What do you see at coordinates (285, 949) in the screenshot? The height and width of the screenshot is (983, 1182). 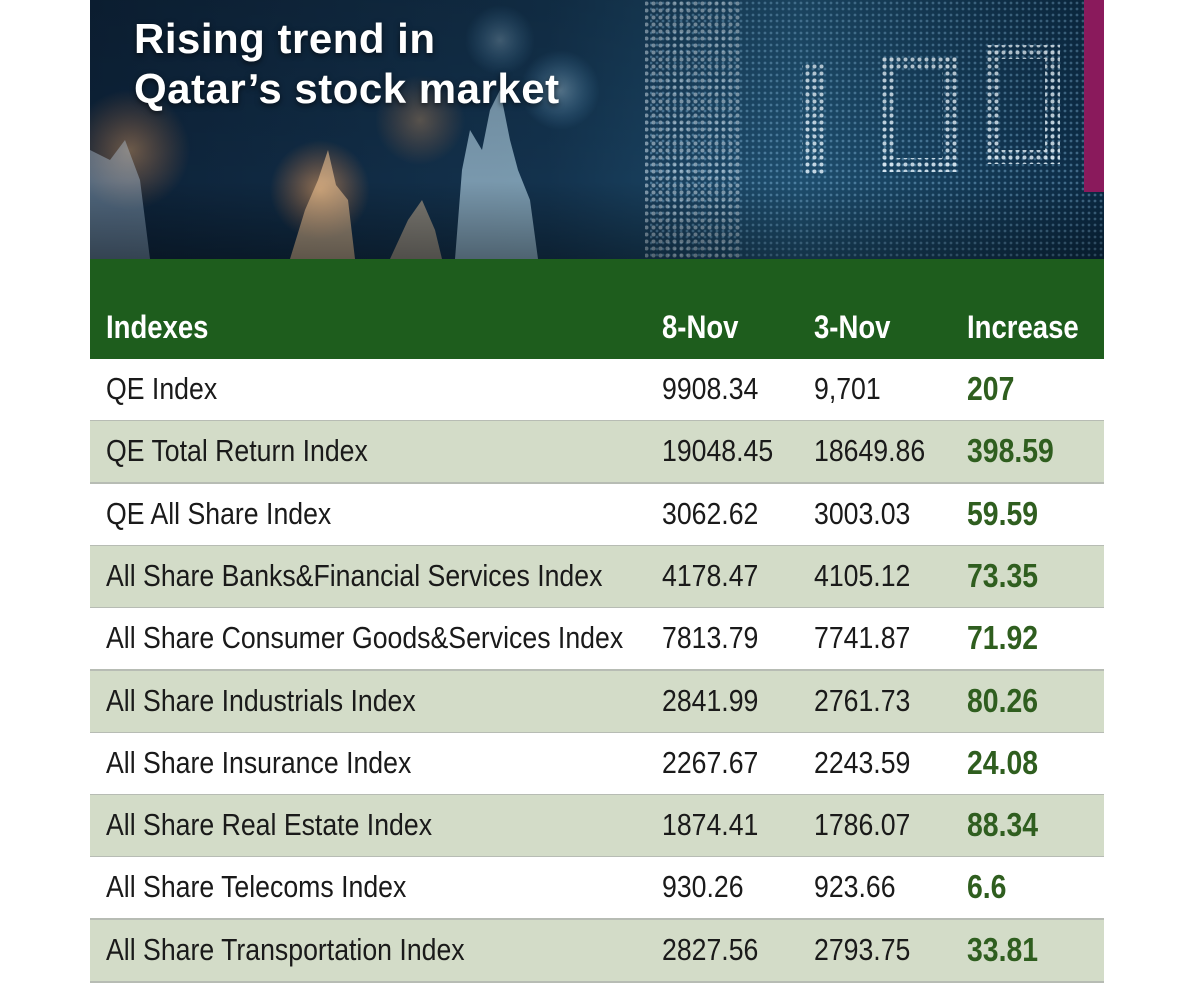 I see `index-name-cell: All Share Transportation Index` at bounding box center [285, 949].